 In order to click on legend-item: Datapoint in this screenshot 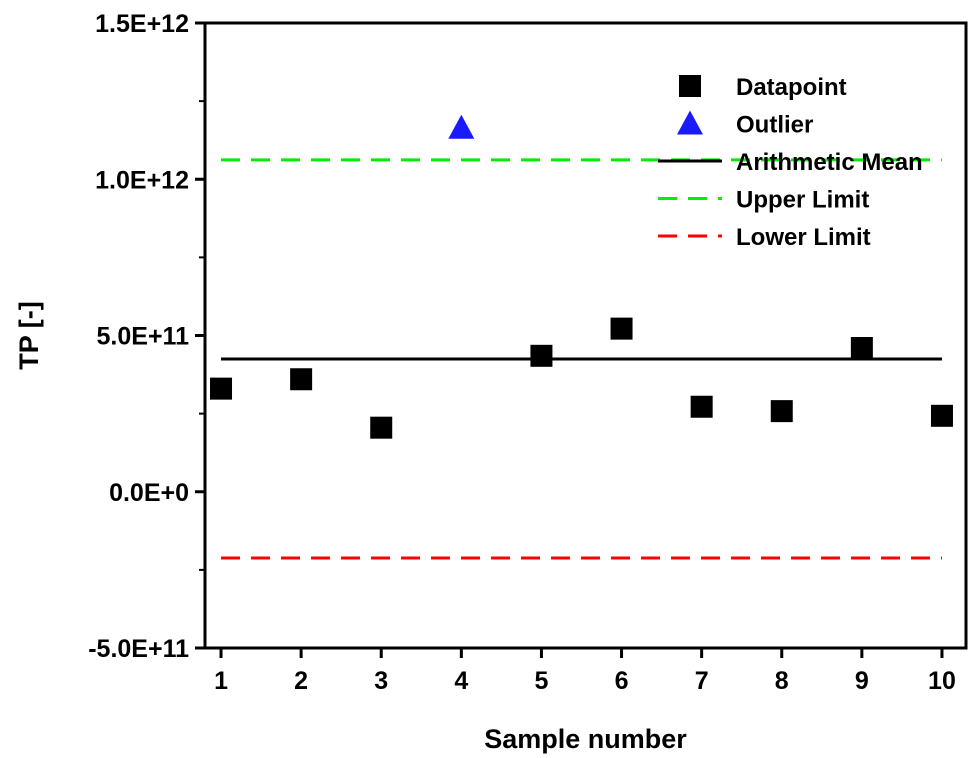, I will do `click(763, 87)`.